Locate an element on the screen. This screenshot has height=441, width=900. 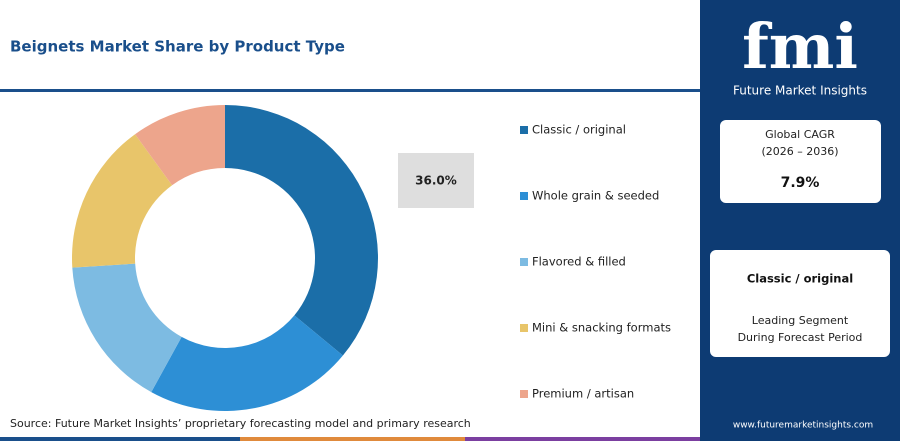
leading-box is located at coordinates (800, 303).